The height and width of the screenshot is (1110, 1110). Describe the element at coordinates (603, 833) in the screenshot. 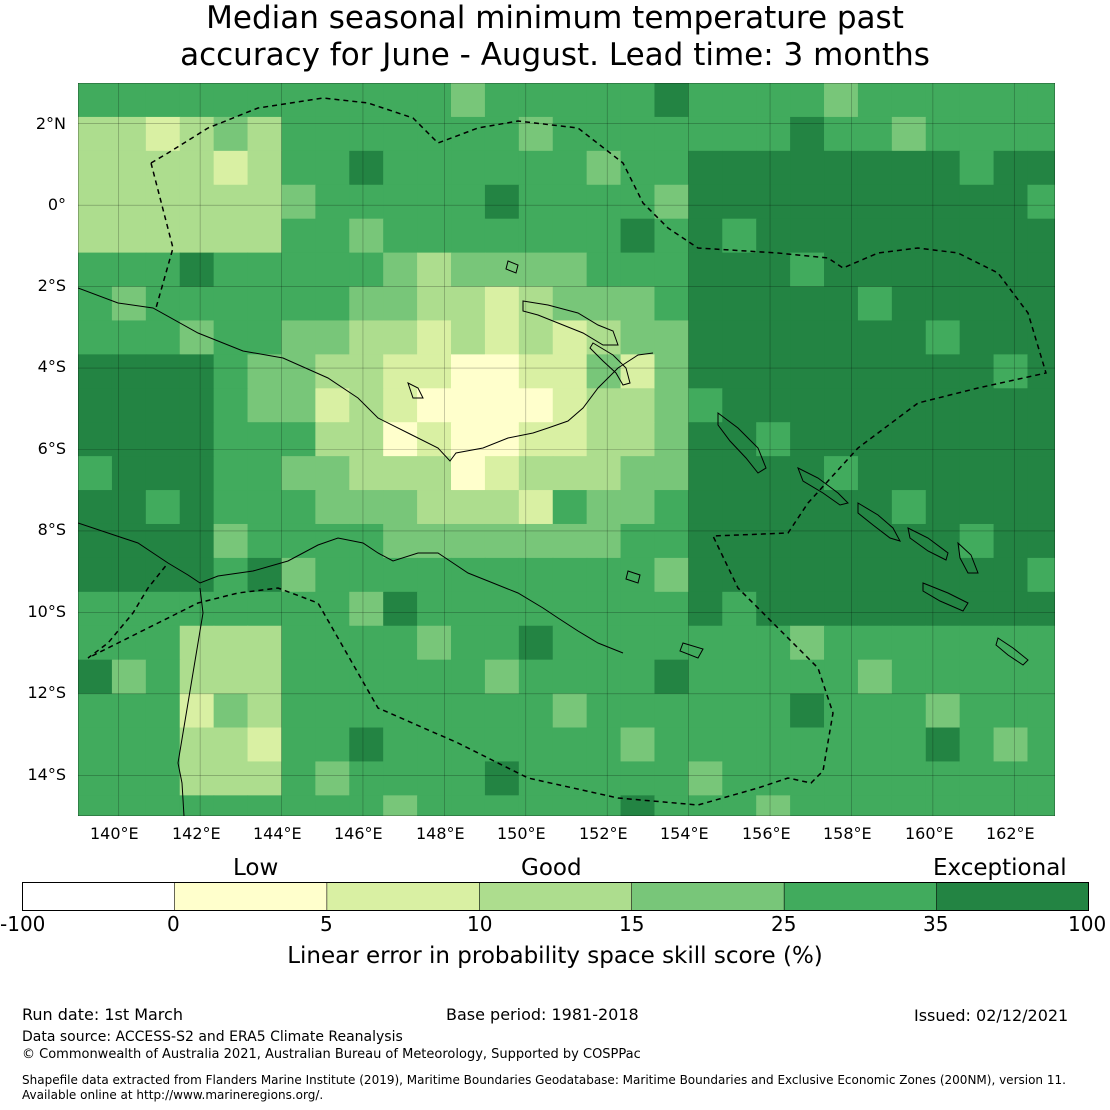

I see `lon-tick-152e: 152°E` at that location.